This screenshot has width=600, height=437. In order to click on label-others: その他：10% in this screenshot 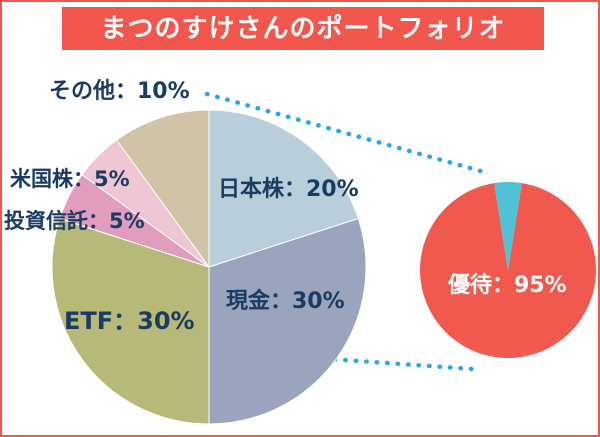, I will do `click(119, 91)`.